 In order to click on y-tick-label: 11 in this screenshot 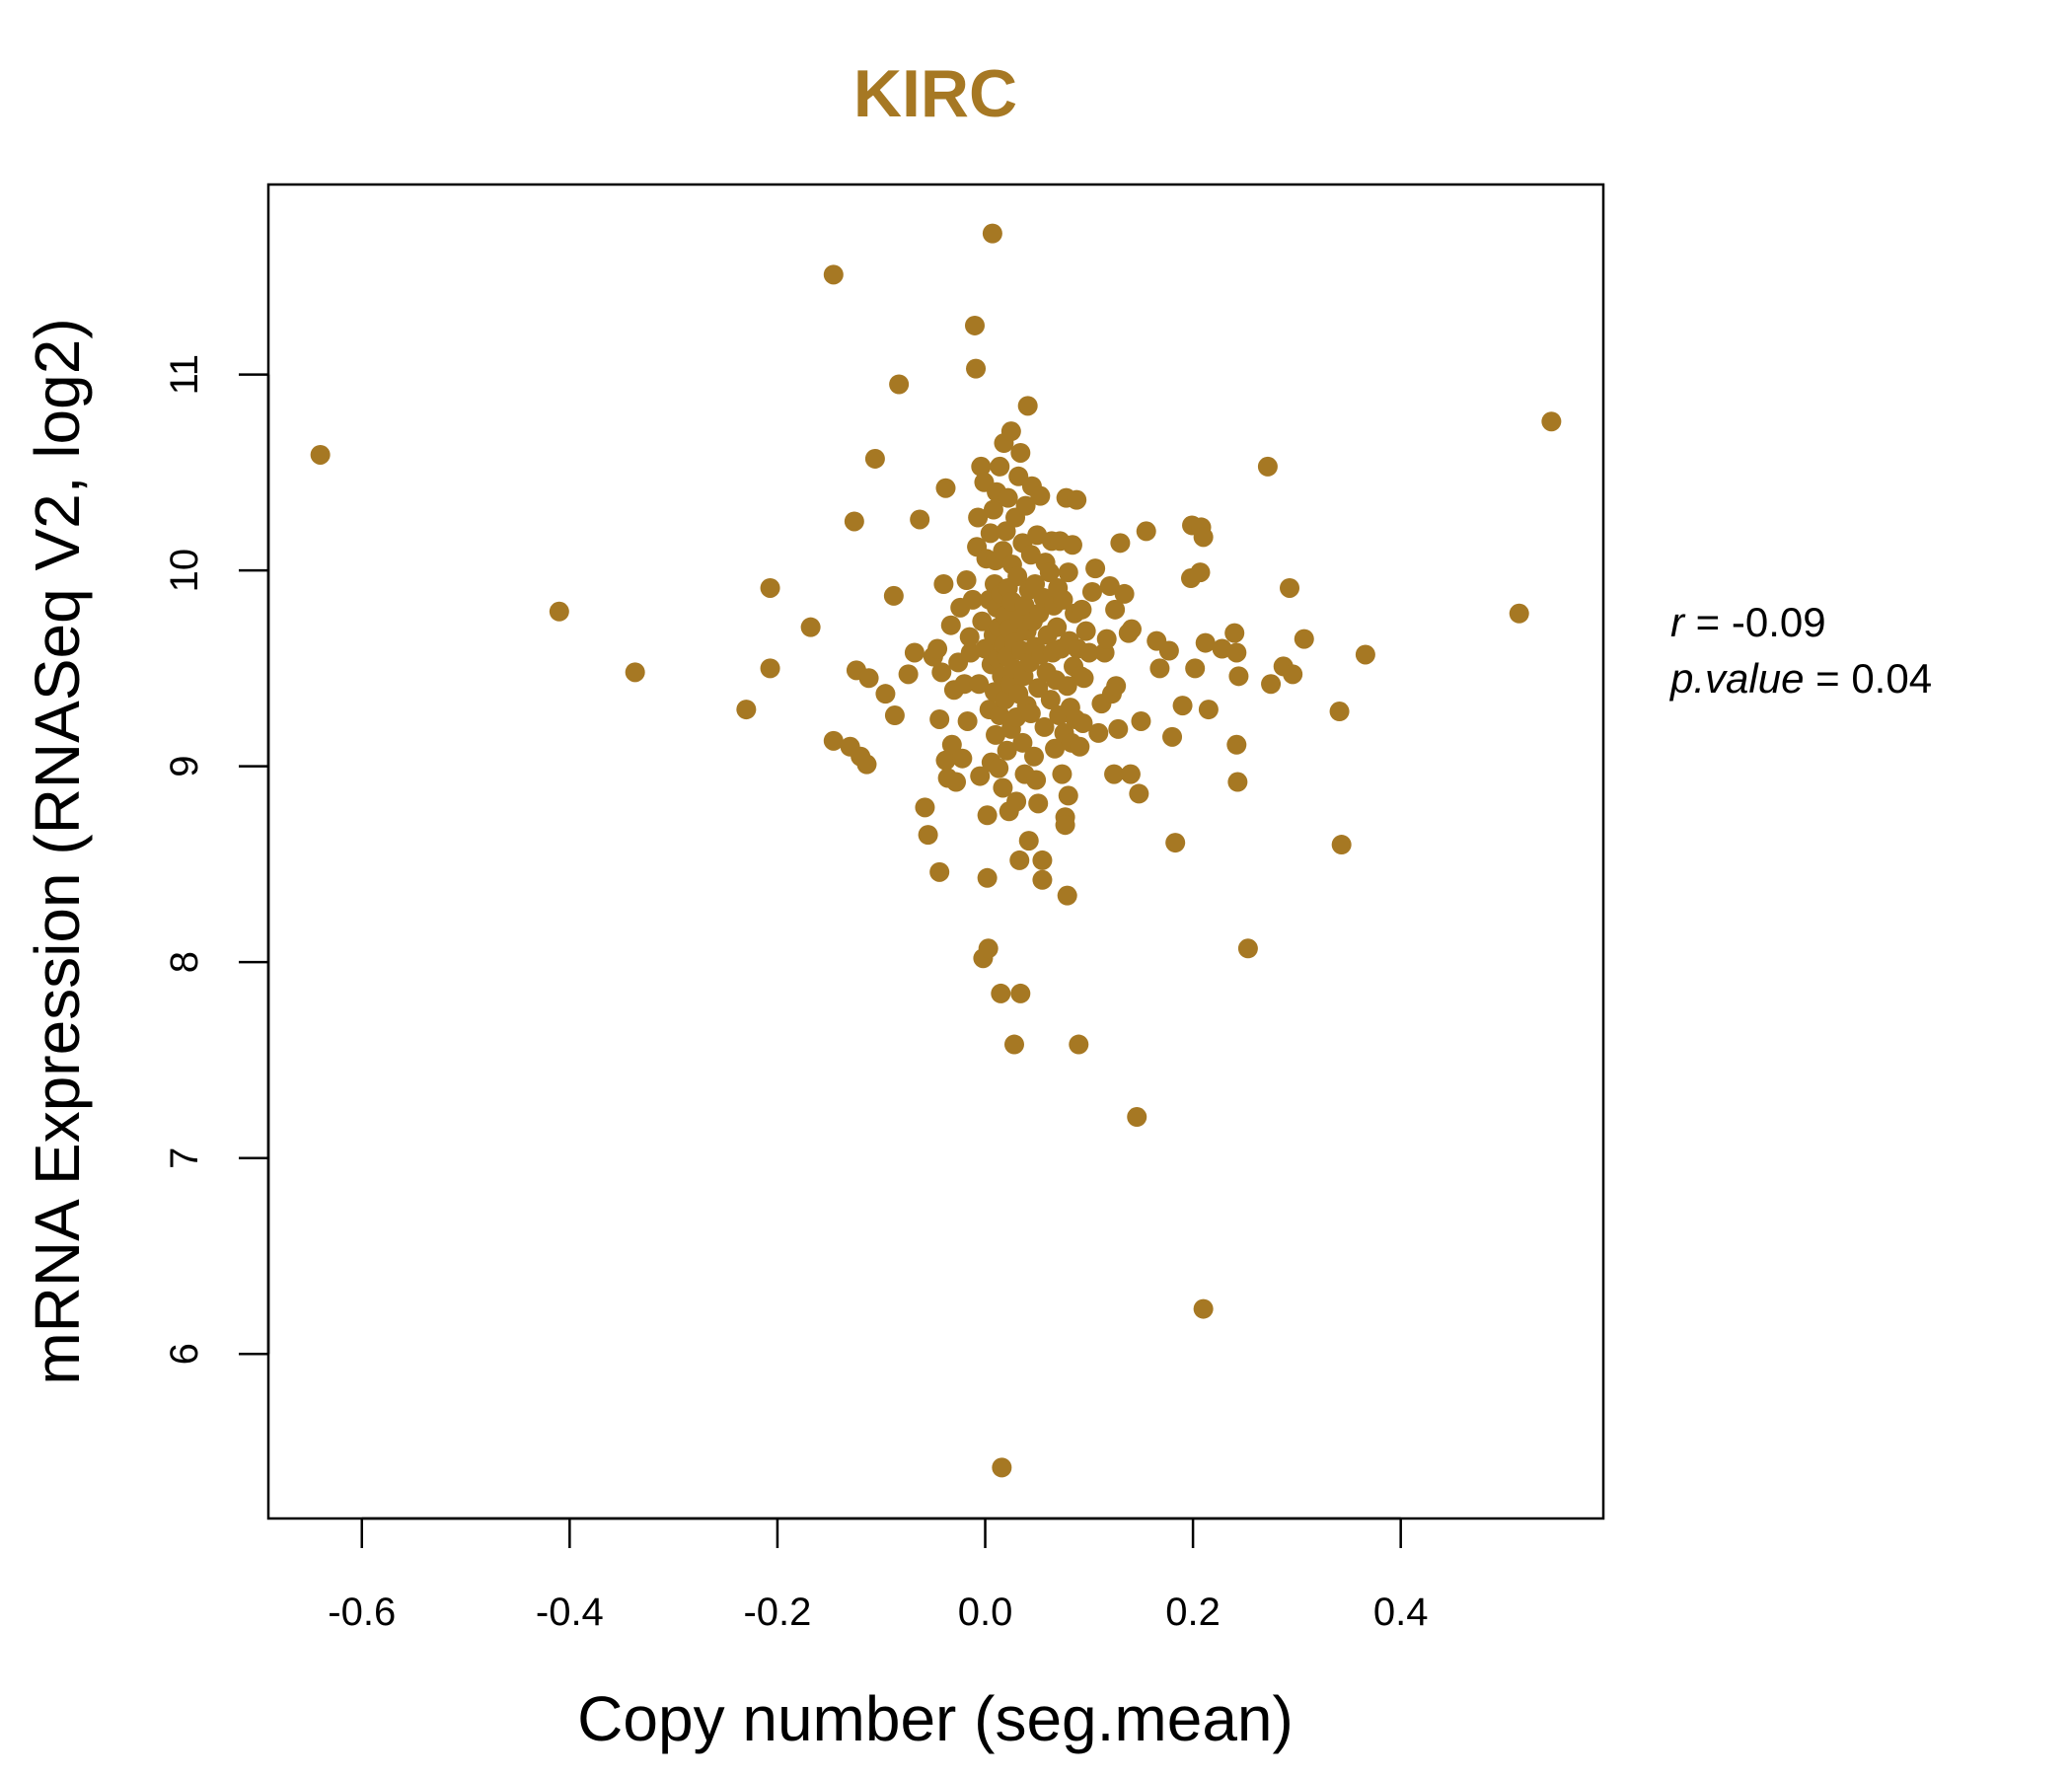, I will do `click(185, 375)`.